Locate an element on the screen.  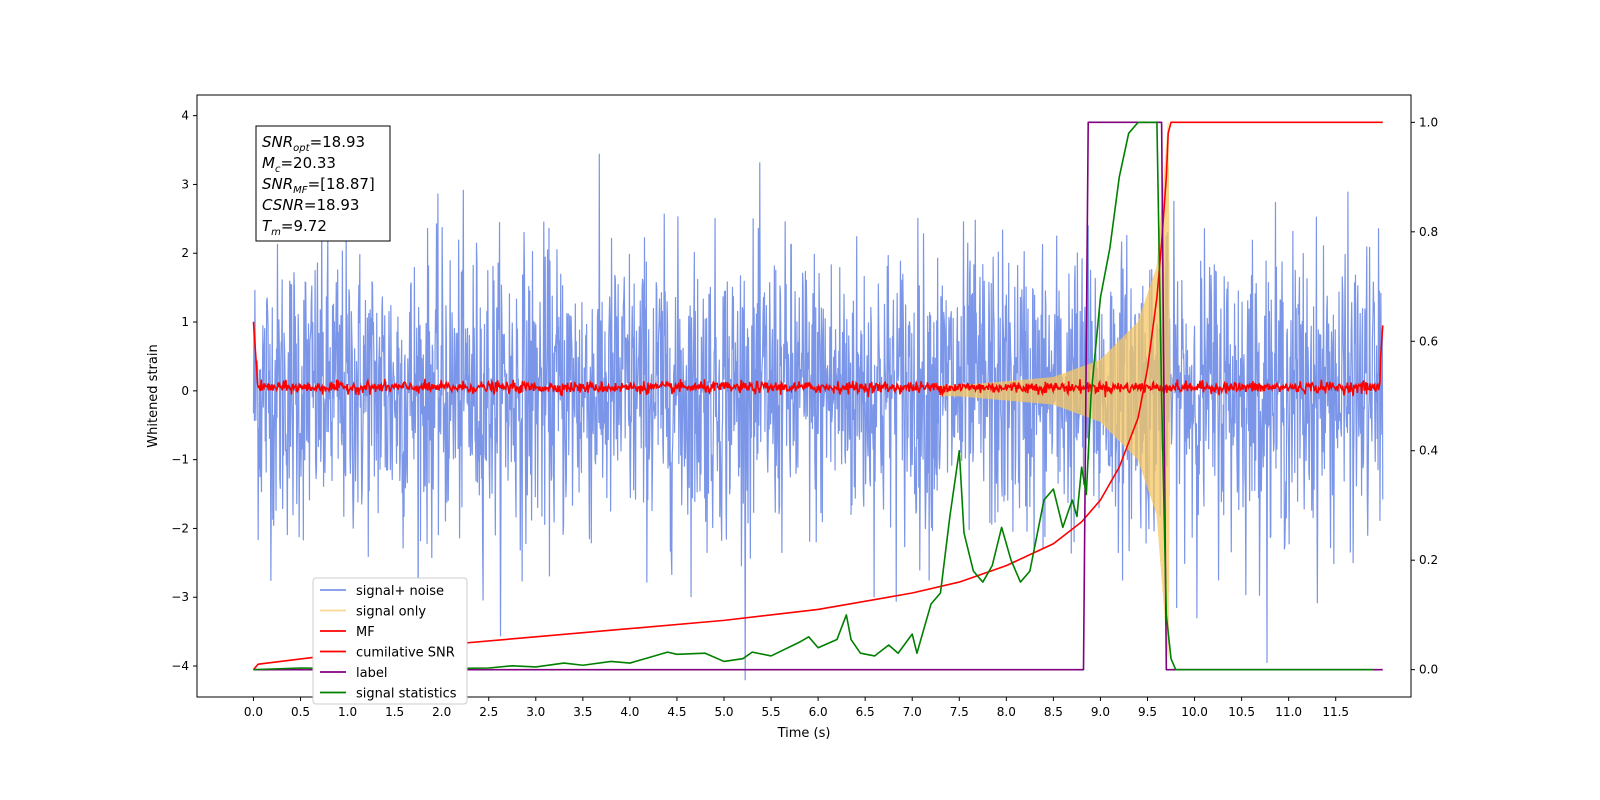
y-axis-left-ticks: −4 −3 −2 −1 0 1 2 3 4 is located at coordinates (184, 391).